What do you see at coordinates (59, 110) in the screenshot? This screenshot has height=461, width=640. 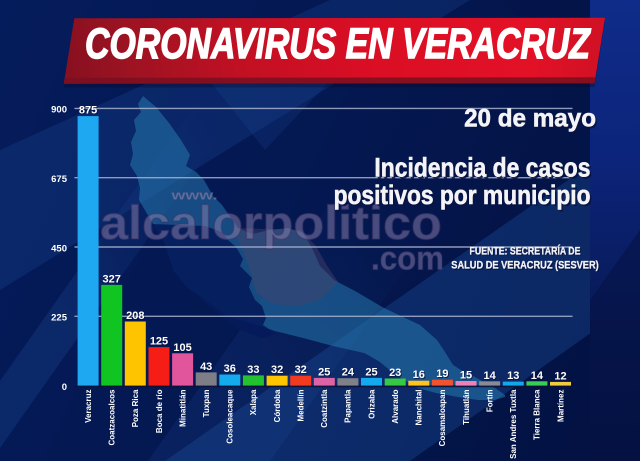 I see `svg-text: 900` at bounding box center [59, 110].